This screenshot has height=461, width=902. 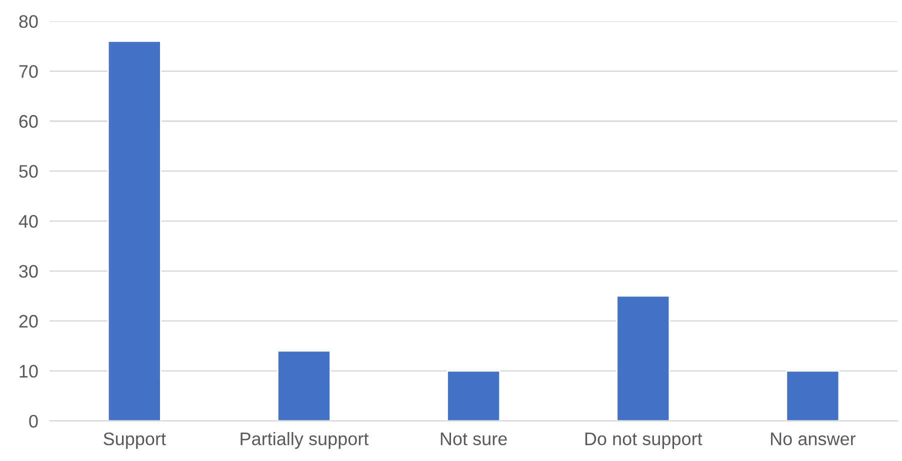 I want to click on x-tick-label: No answer, so click(x=813, y=439).